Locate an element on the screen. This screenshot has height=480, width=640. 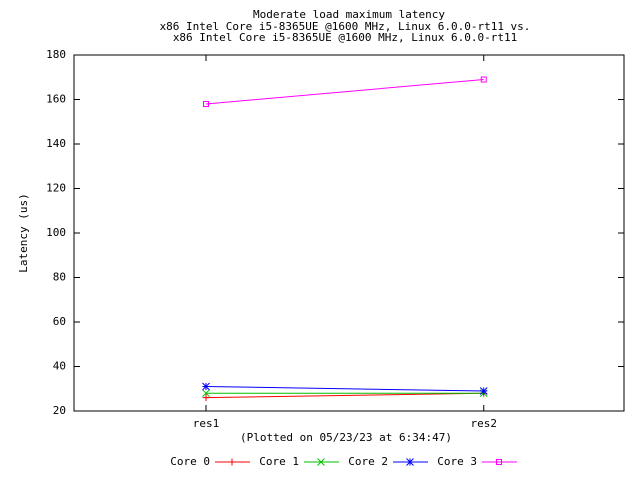
y-tick-label: 120 is located at coordinates (56, 188).